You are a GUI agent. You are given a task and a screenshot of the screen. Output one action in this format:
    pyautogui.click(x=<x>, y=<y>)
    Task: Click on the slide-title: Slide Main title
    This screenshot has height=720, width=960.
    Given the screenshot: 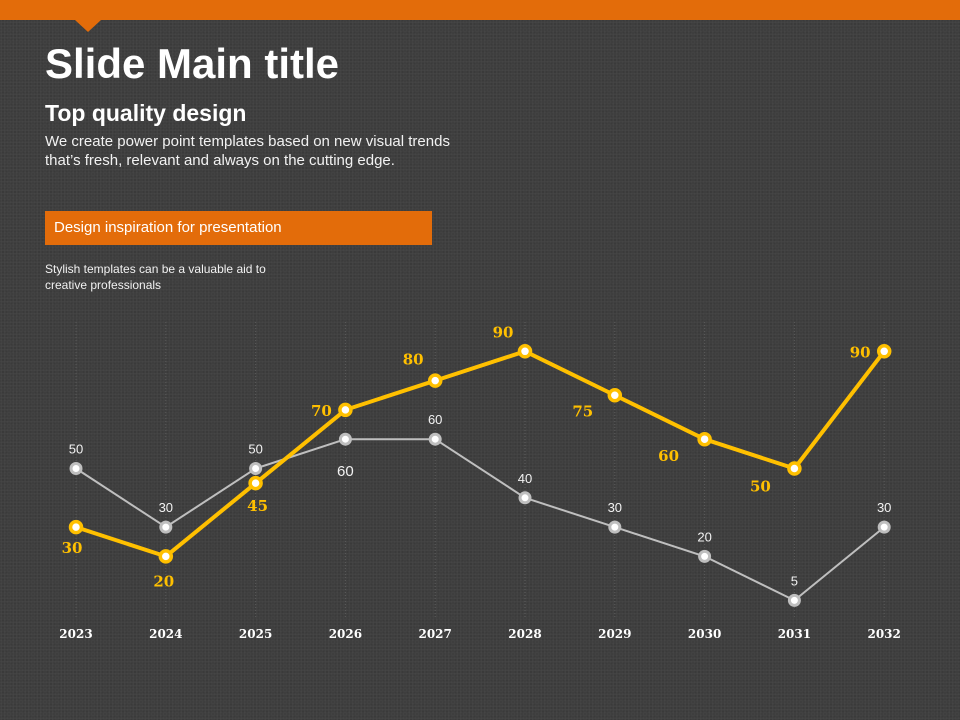 What is the action you would take?
    pyautogui.click(x=192, y=63)
    